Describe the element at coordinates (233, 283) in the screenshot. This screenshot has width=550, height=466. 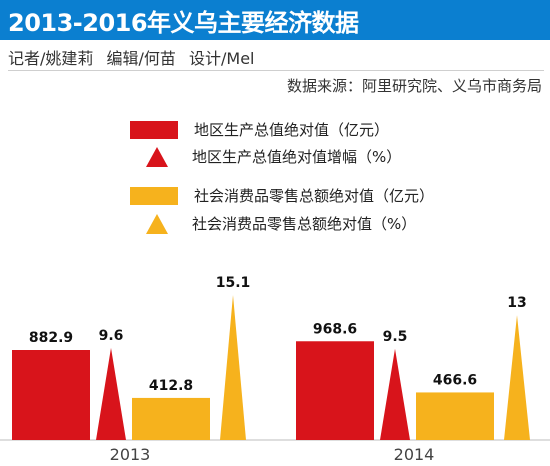
I see `data-label-3-2013: 15.1` at that location.